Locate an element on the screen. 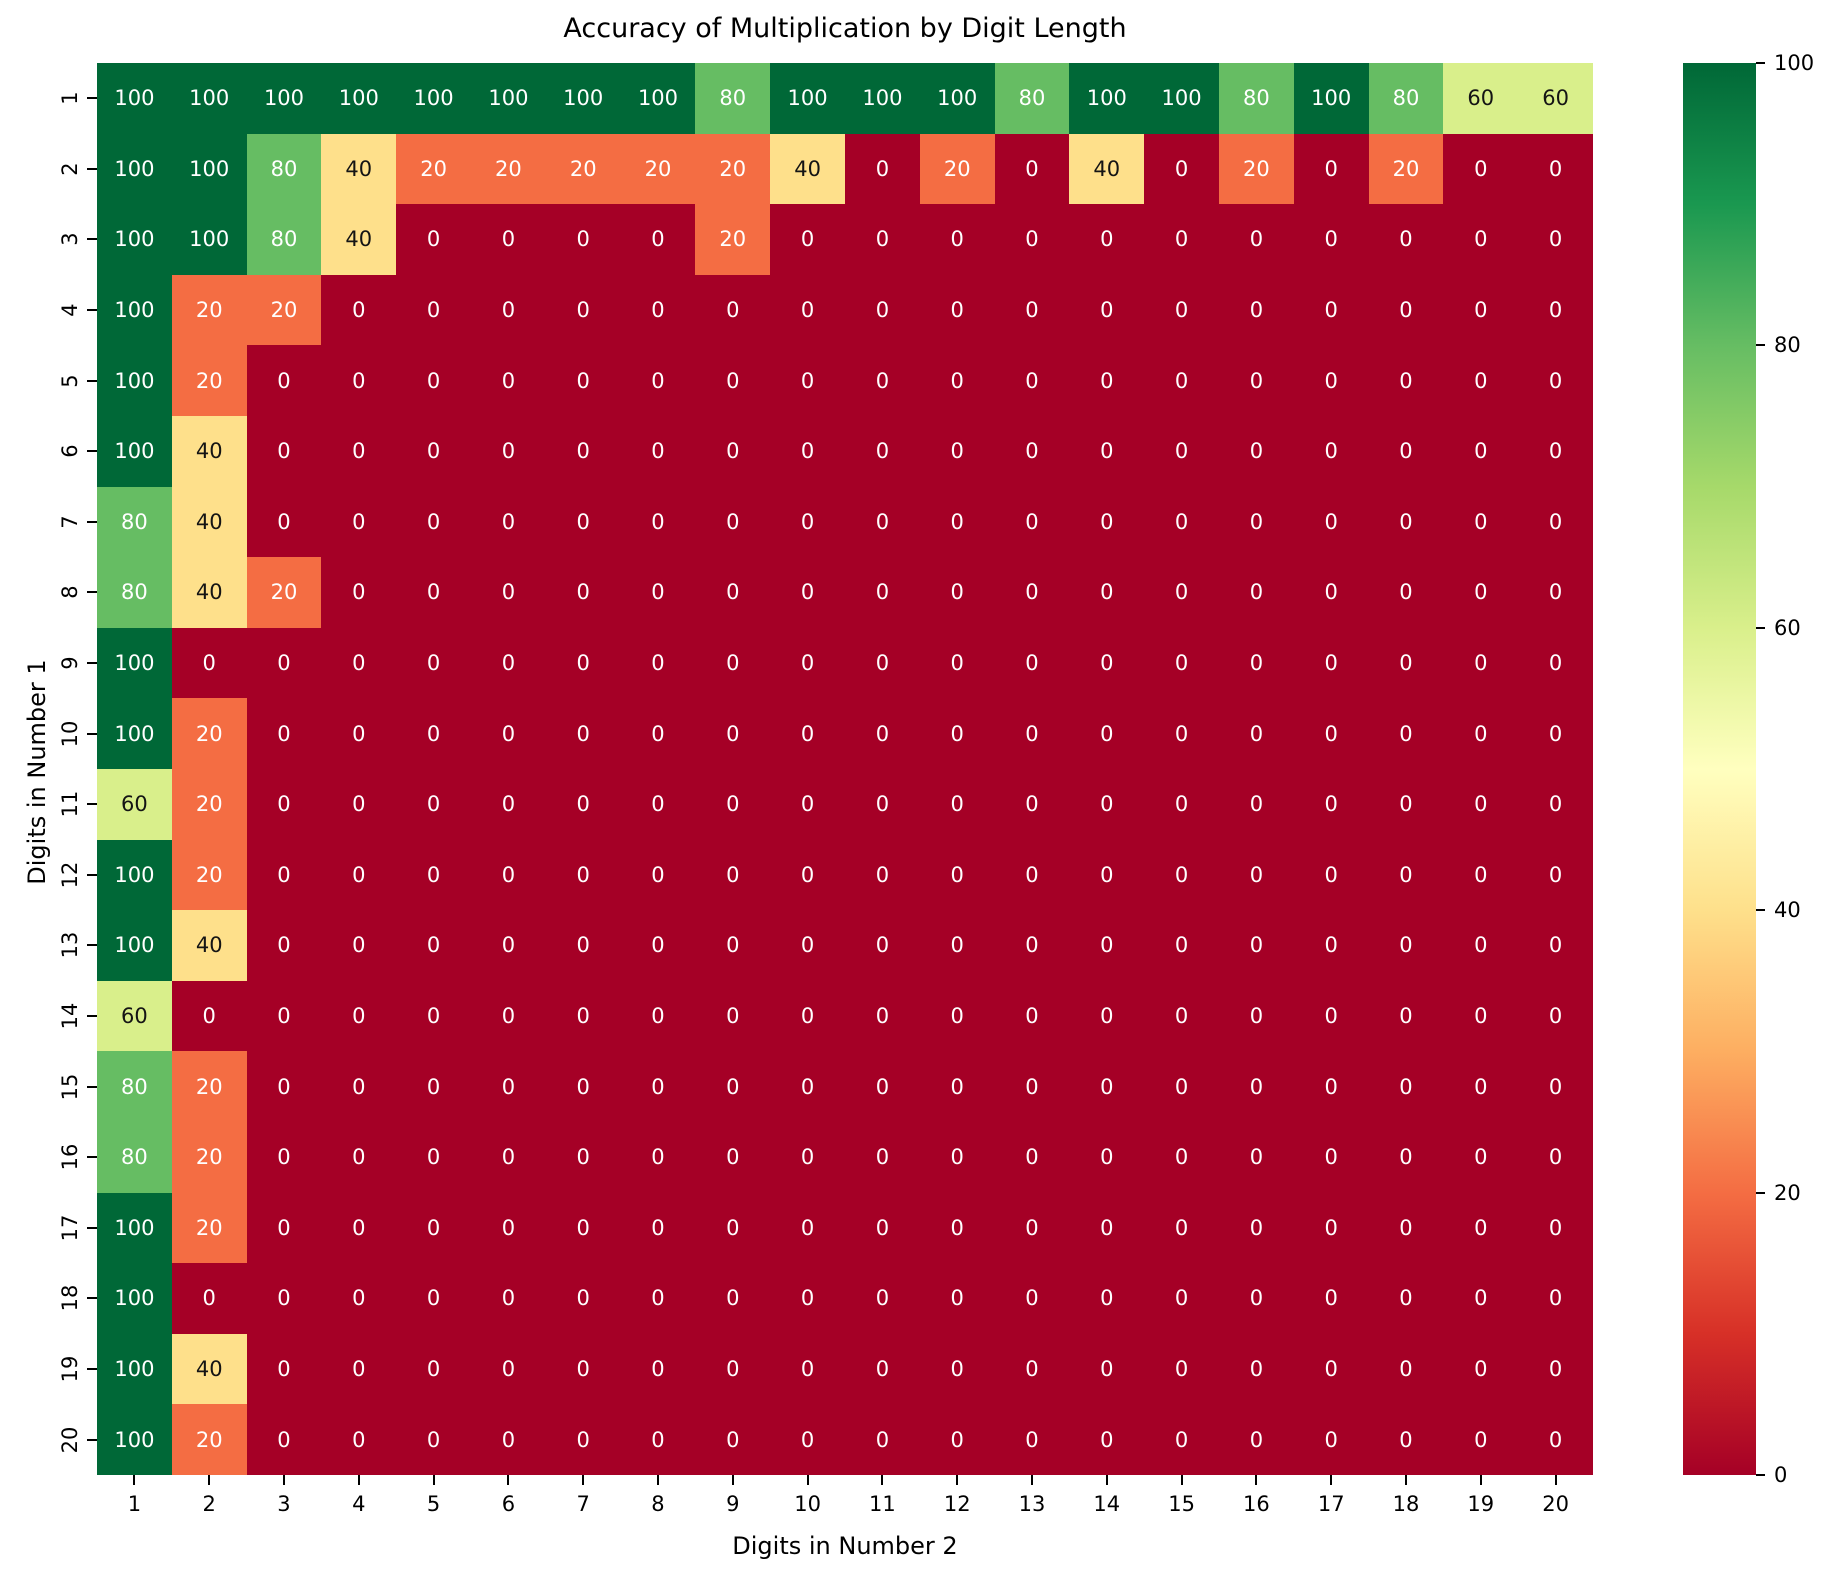 This screenshot has height=1580, width=1842. x-tick: 11 is located at coordinates (882, 1495).